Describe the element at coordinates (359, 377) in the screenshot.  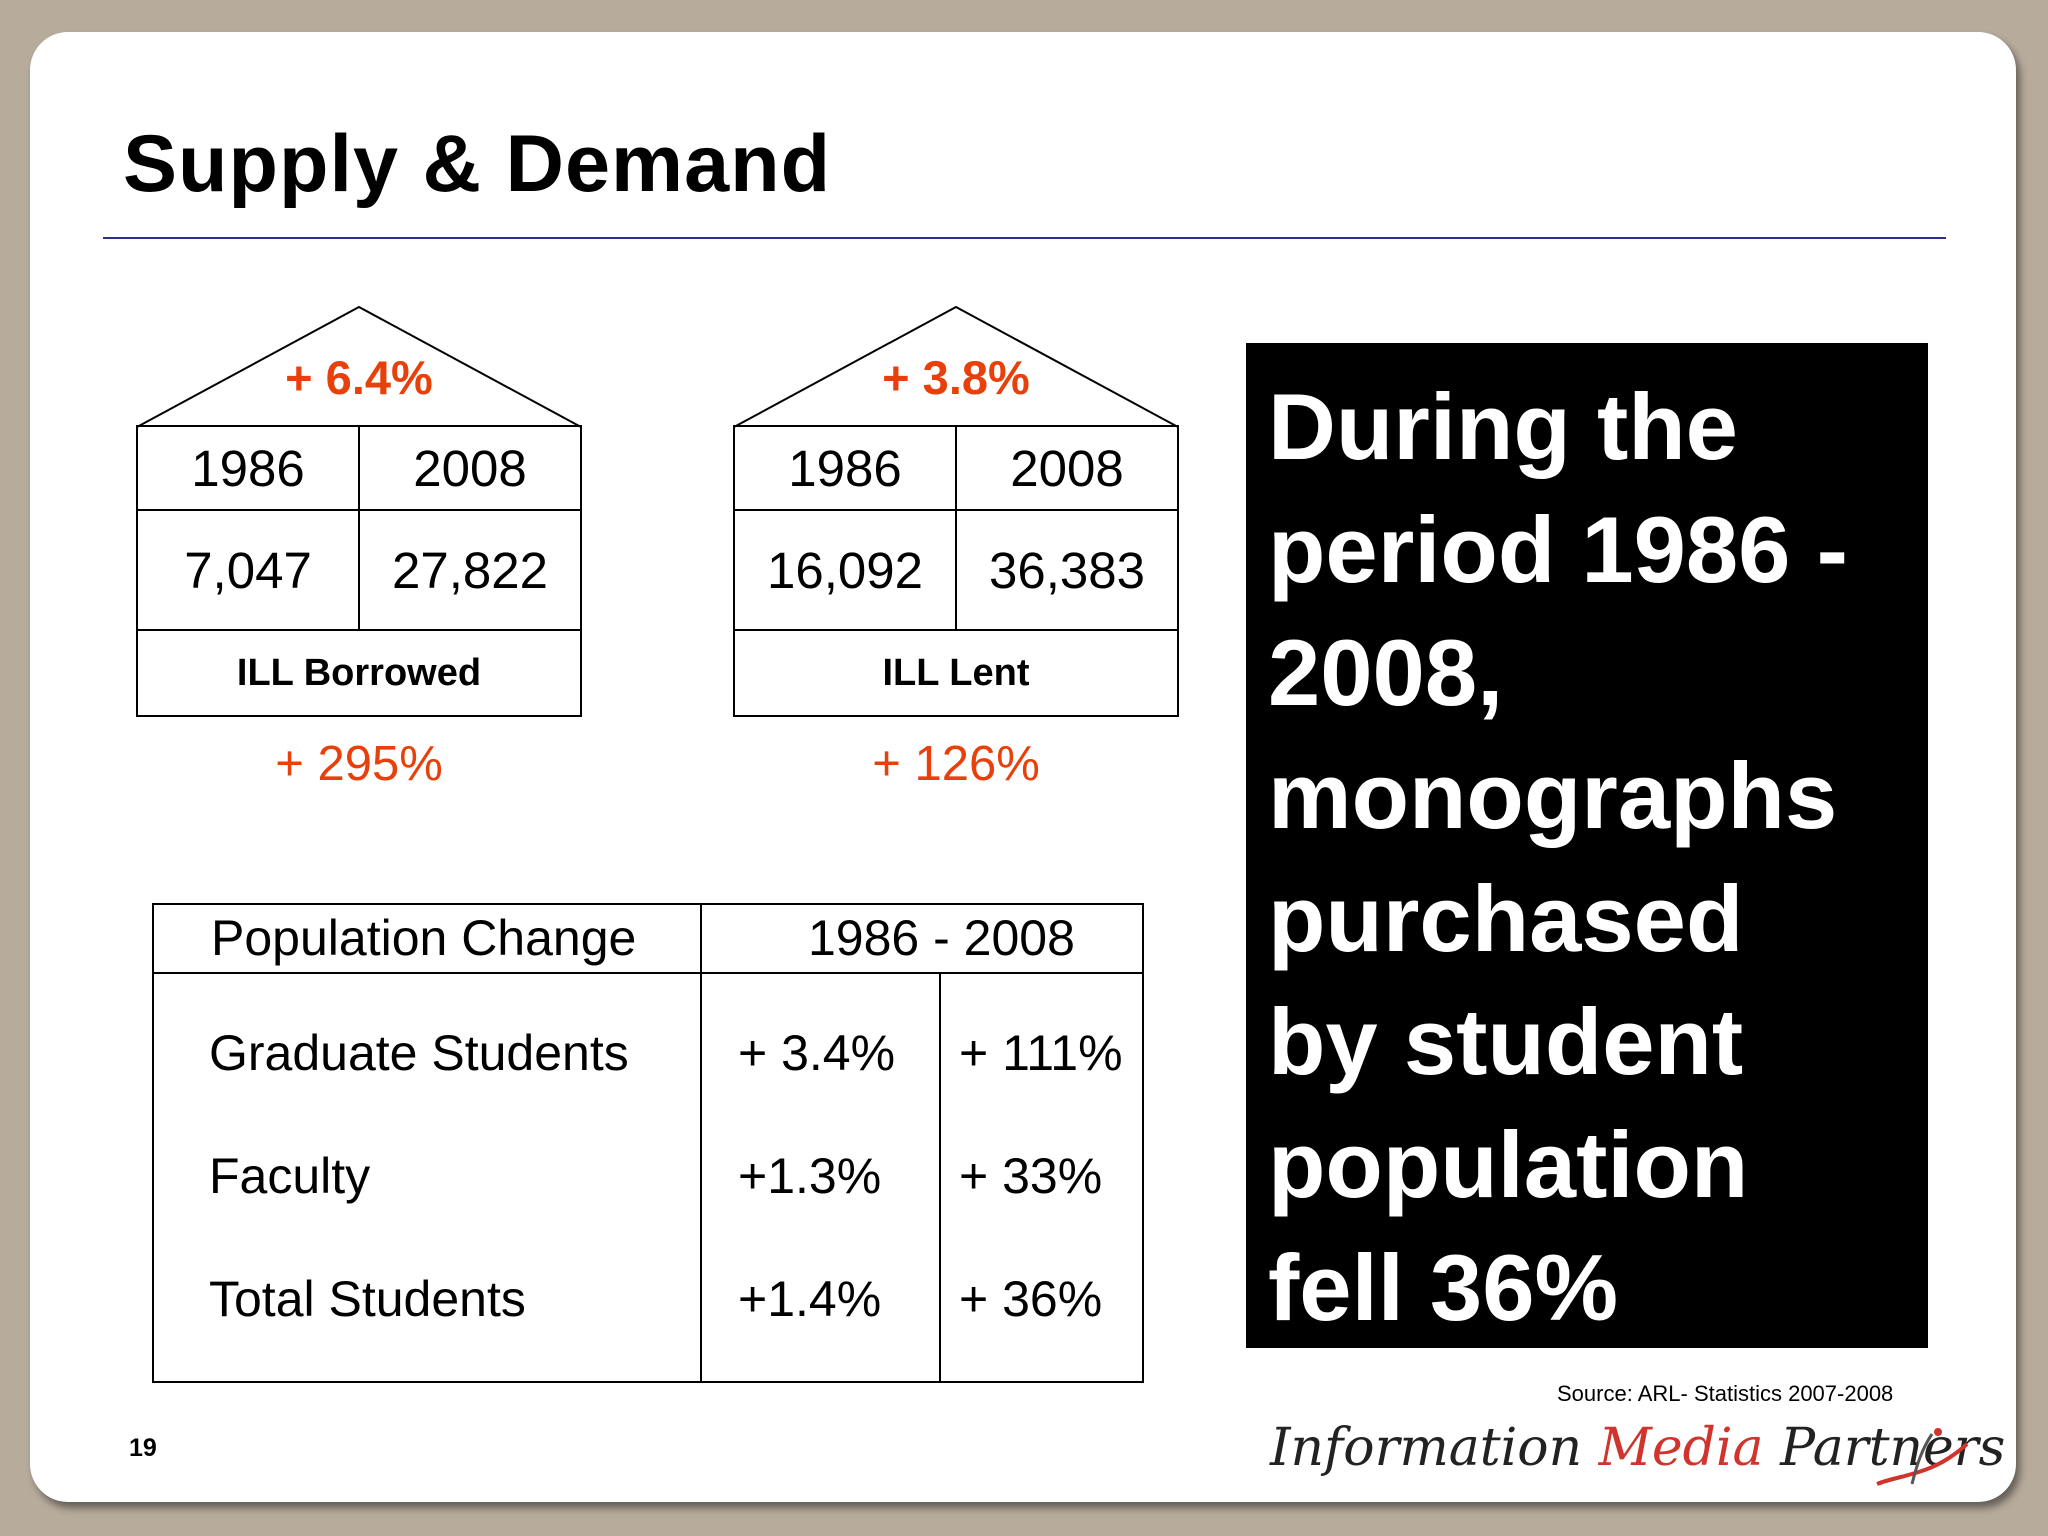
I see `borrowed-top-percent: + 6.4%` at that location.